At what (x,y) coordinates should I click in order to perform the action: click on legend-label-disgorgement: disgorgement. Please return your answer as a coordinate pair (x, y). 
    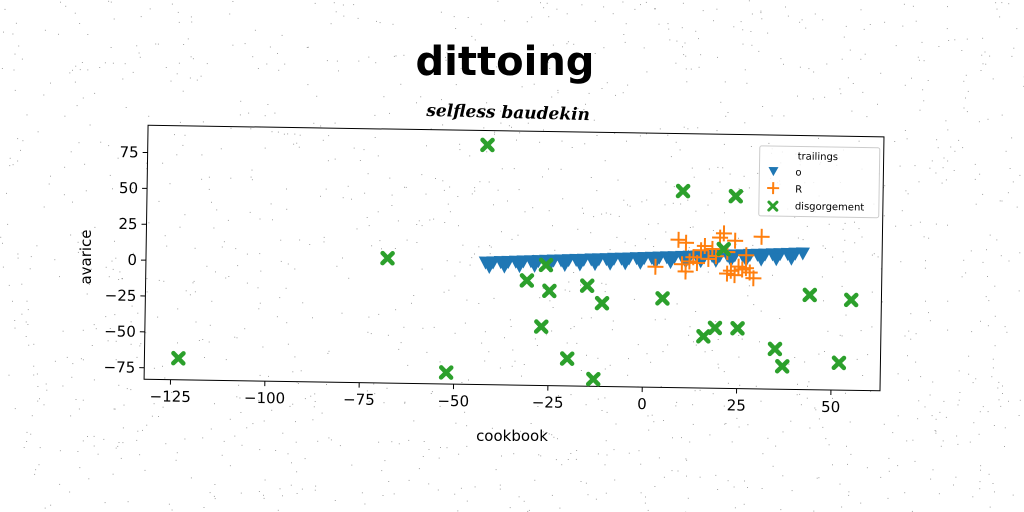
    Looking at the image, I should click on (830, 207).